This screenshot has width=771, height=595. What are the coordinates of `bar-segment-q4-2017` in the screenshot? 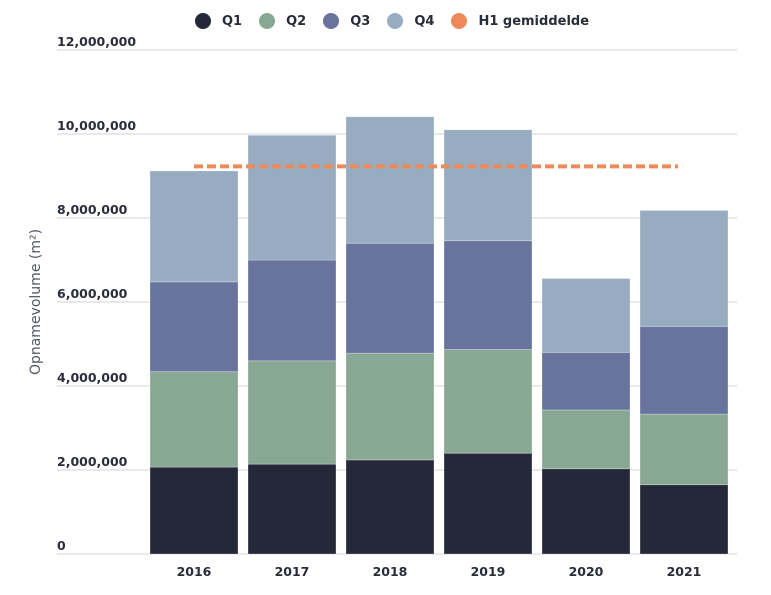 It's located at (292, 197).